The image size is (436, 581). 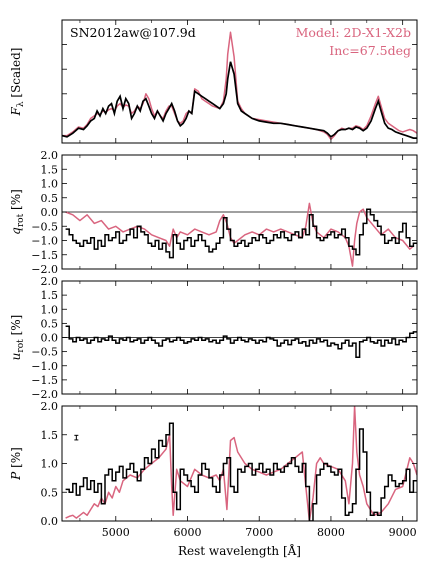 I want to click on x-tick-label: 7000, so click(x=259, y=532).